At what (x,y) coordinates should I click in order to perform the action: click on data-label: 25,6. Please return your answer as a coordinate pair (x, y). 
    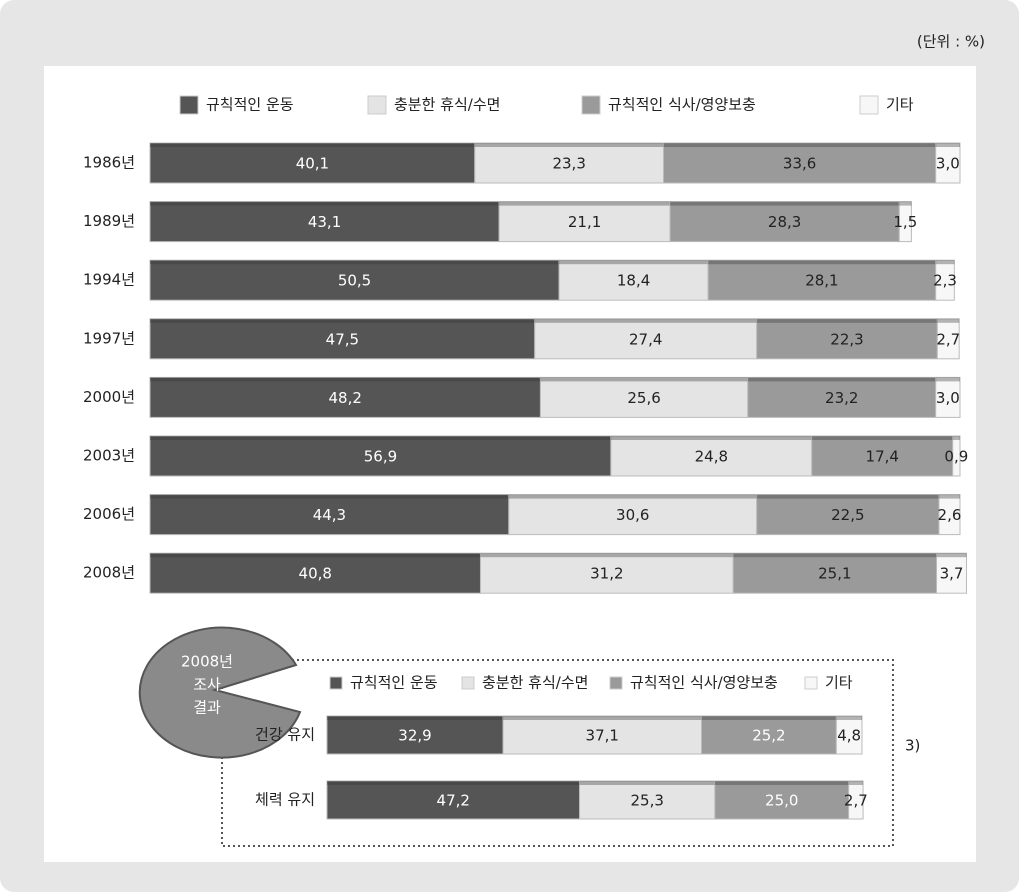
    Looking at the image, I should click on (643, 398).